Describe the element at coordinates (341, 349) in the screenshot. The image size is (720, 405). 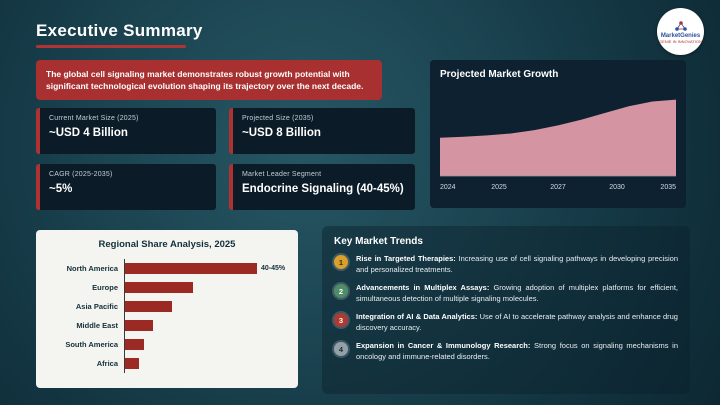
I see `trend-number-badge: 4` at that location.